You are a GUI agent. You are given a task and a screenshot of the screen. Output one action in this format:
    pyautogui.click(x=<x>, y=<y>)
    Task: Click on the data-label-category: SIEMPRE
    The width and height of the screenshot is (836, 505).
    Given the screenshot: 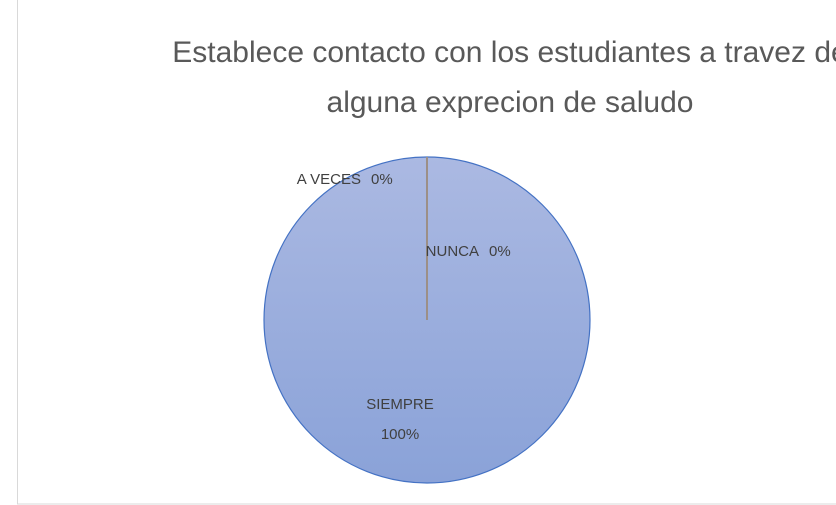 What is the action you would take?
    pyautogui.click(x=400, y=404)
    